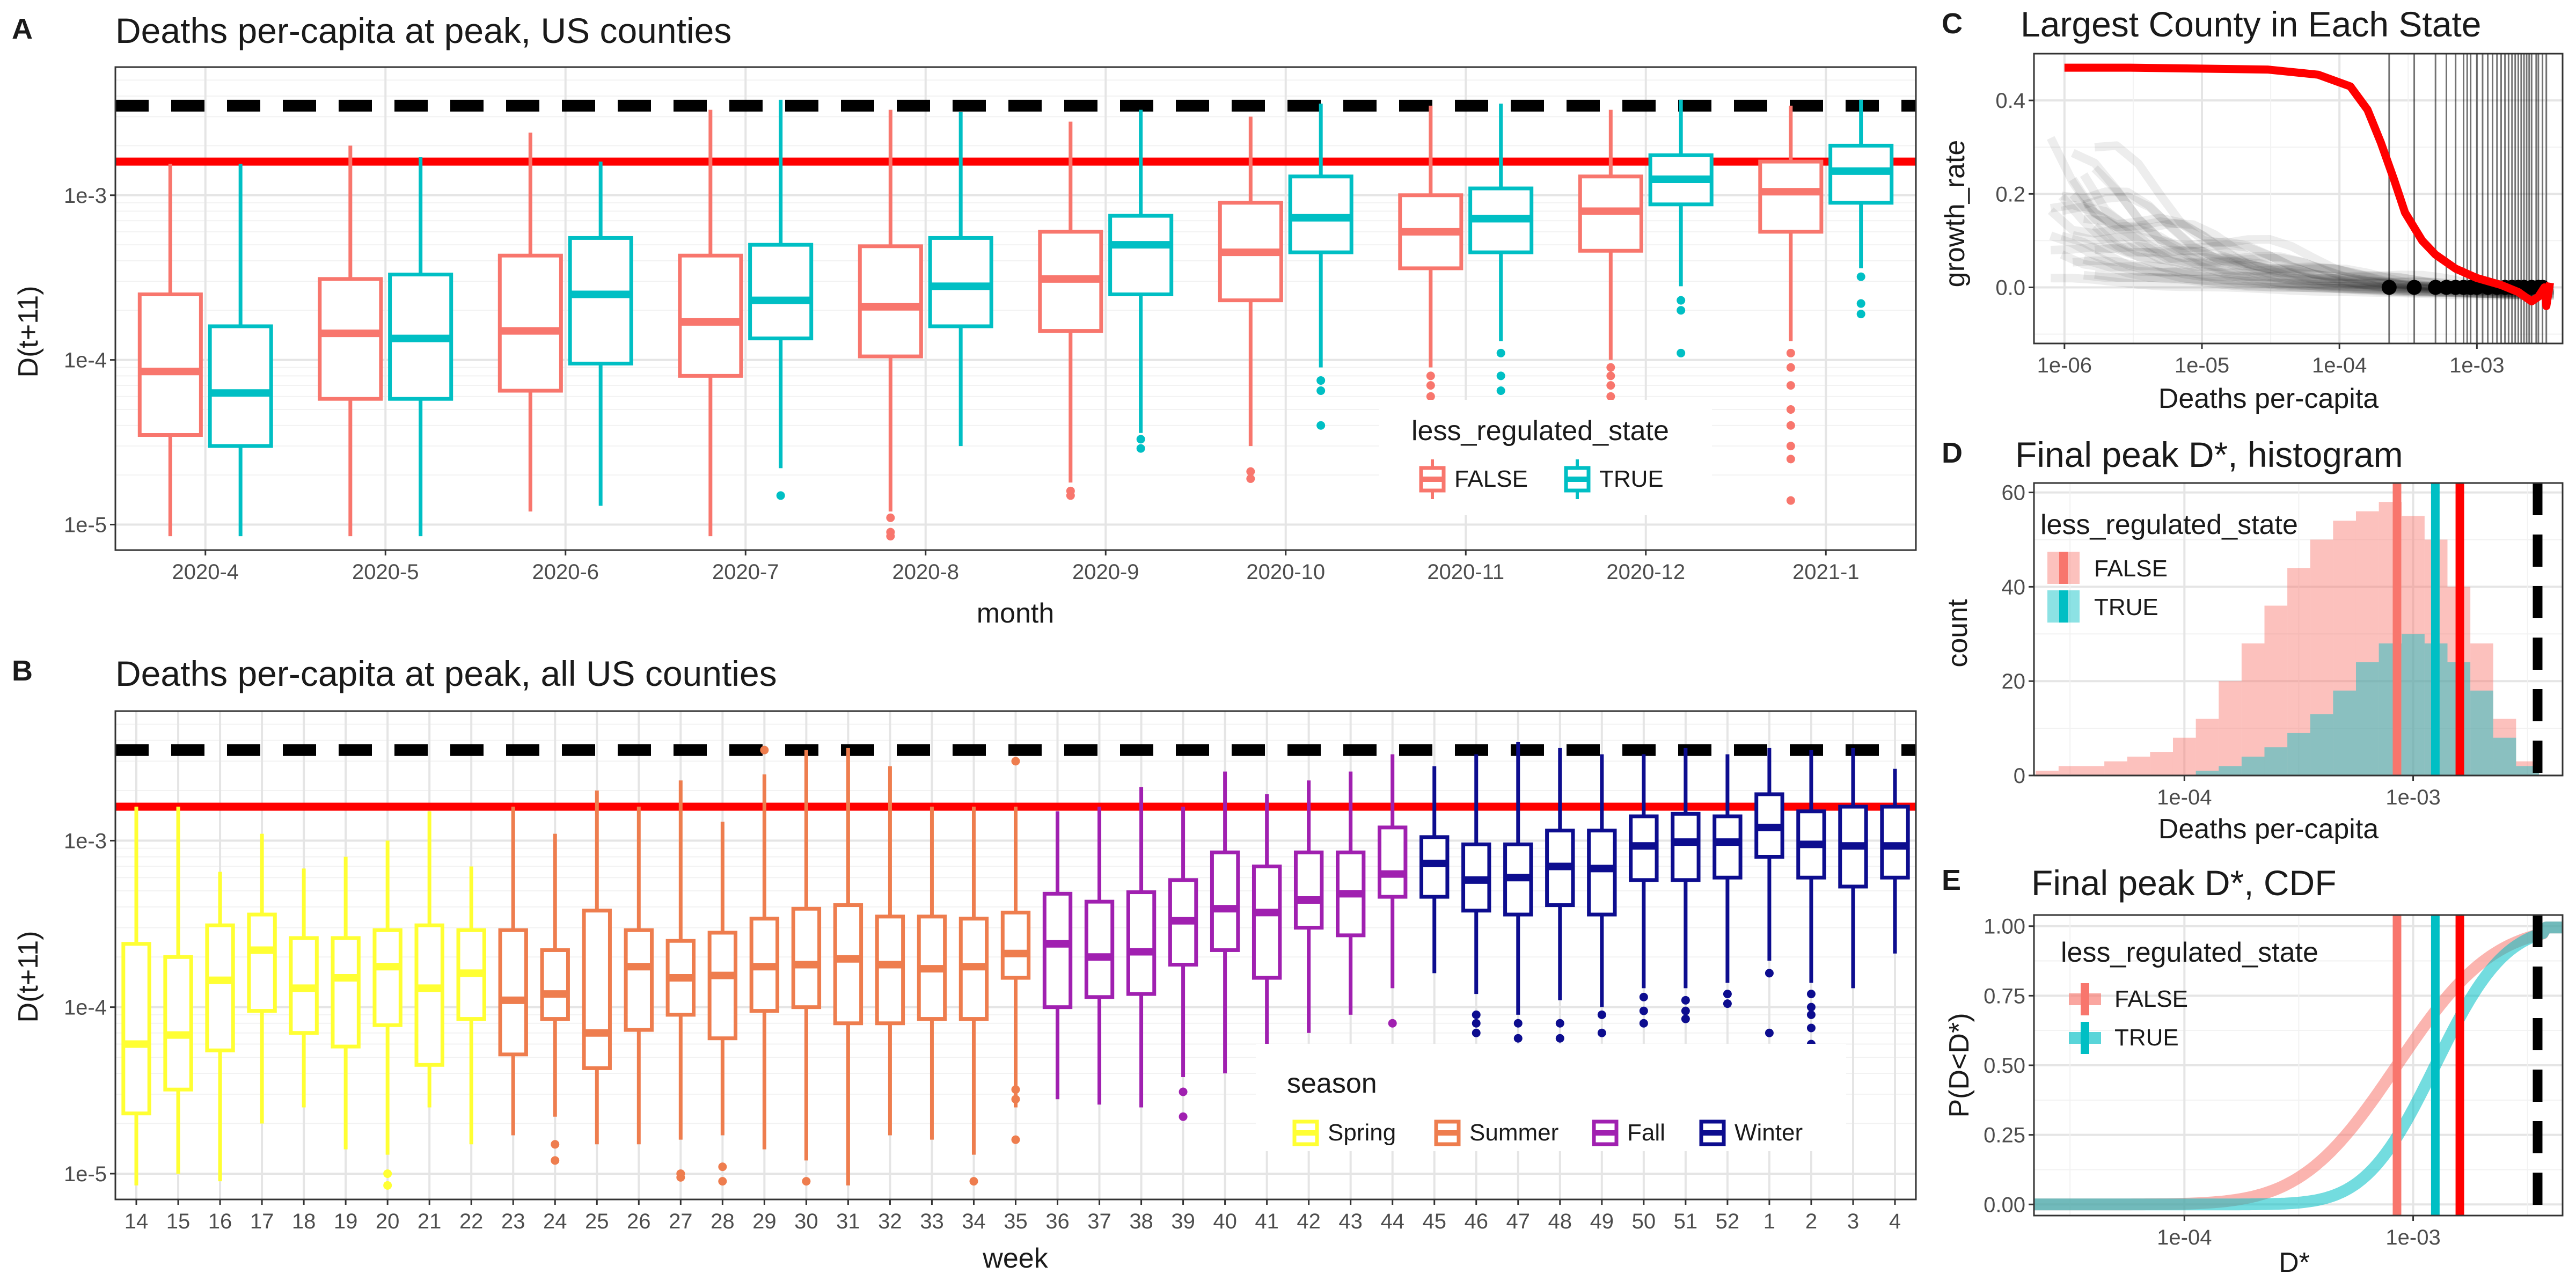 Image resolution: width=2576 pixels, height=1288 pixels. I want to click on legend-key-winter: Winter, so click(1751, 1132).